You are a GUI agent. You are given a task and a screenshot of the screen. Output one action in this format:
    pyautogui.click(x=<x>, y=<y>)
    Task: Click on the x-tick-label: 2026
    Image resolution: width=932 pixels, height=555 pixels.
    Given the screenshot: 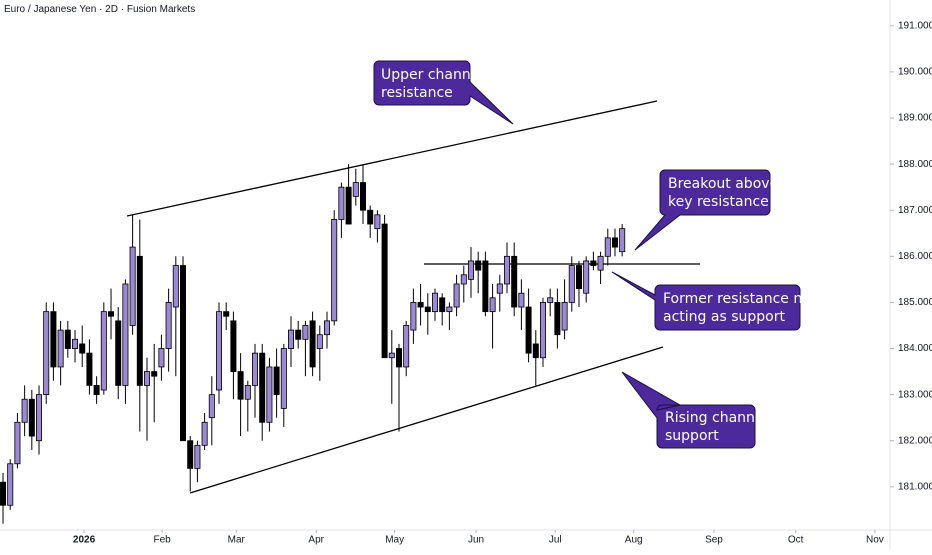 What is the action you would take?
    pyautogui.click(x=84, y=540)
    